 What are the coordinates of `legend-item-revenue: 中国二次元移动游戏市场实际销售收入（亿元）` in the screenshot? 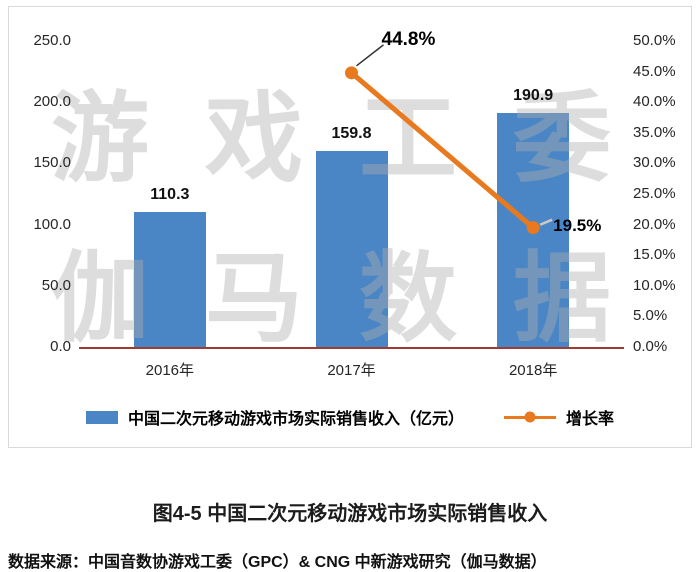 It's located at (274, 417).